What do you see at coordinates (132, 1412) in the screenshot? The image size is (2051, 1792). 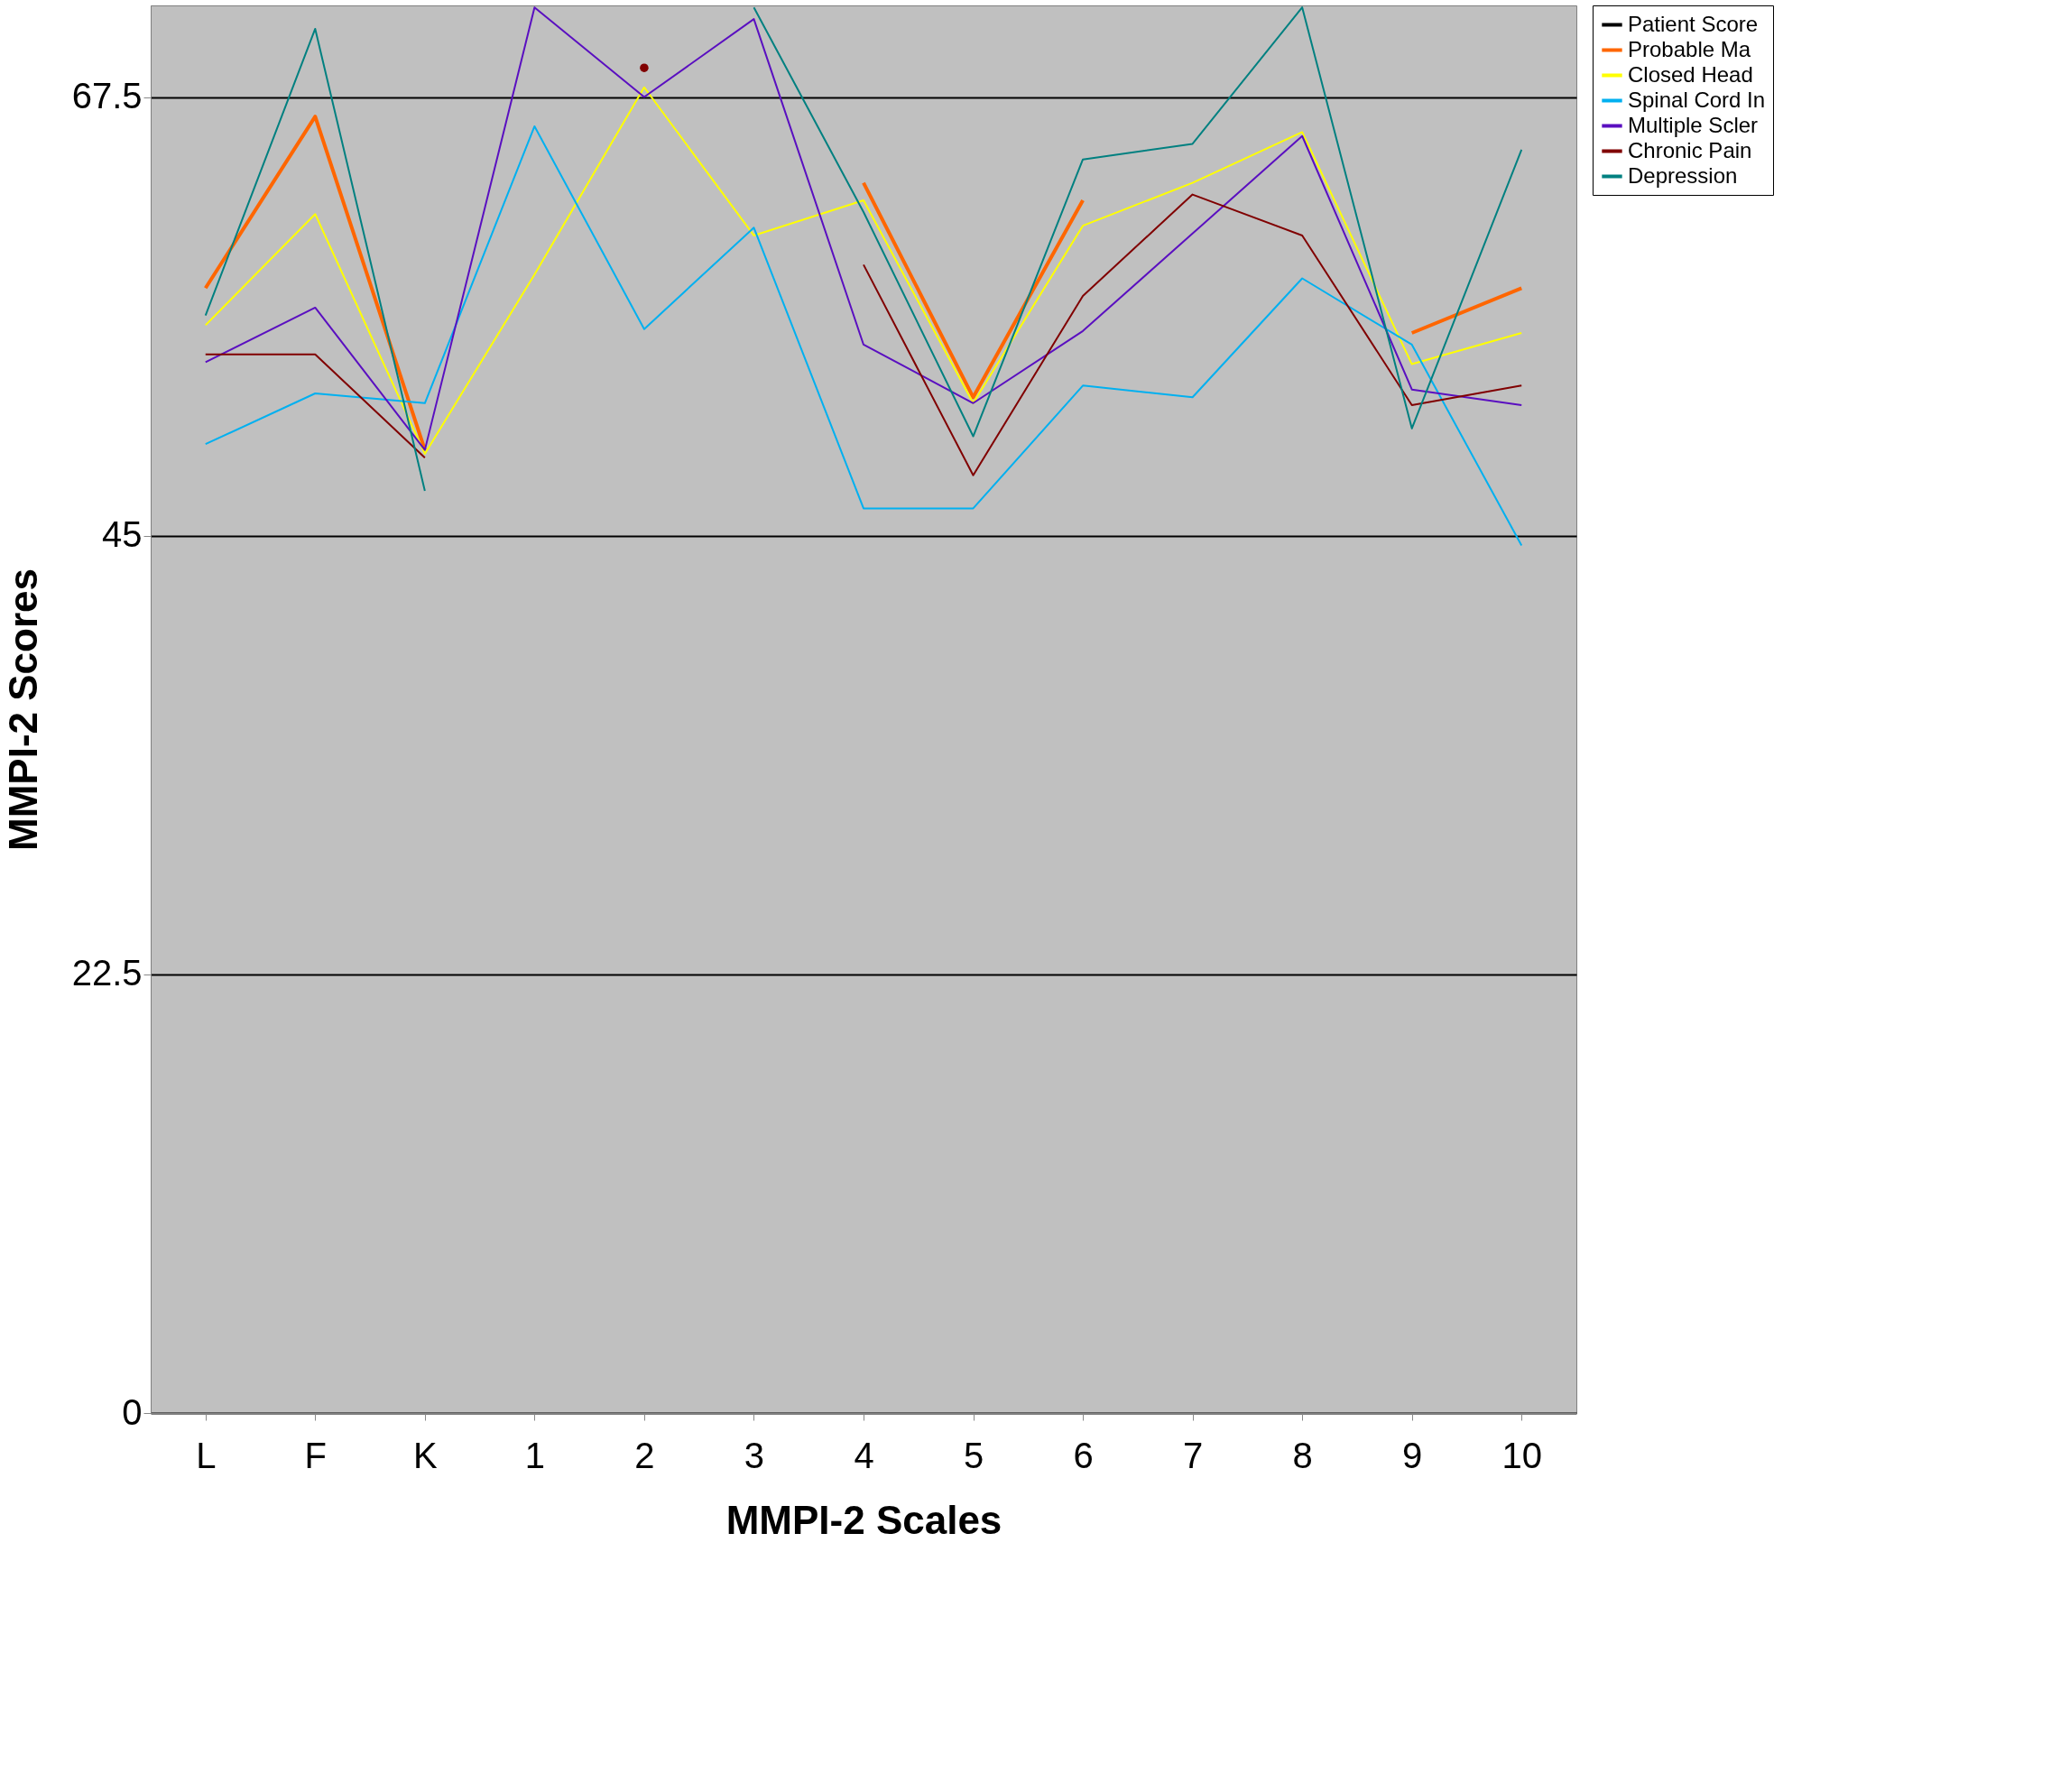 I see `y-tick-label: 0` at bounding box center [132, 1412].